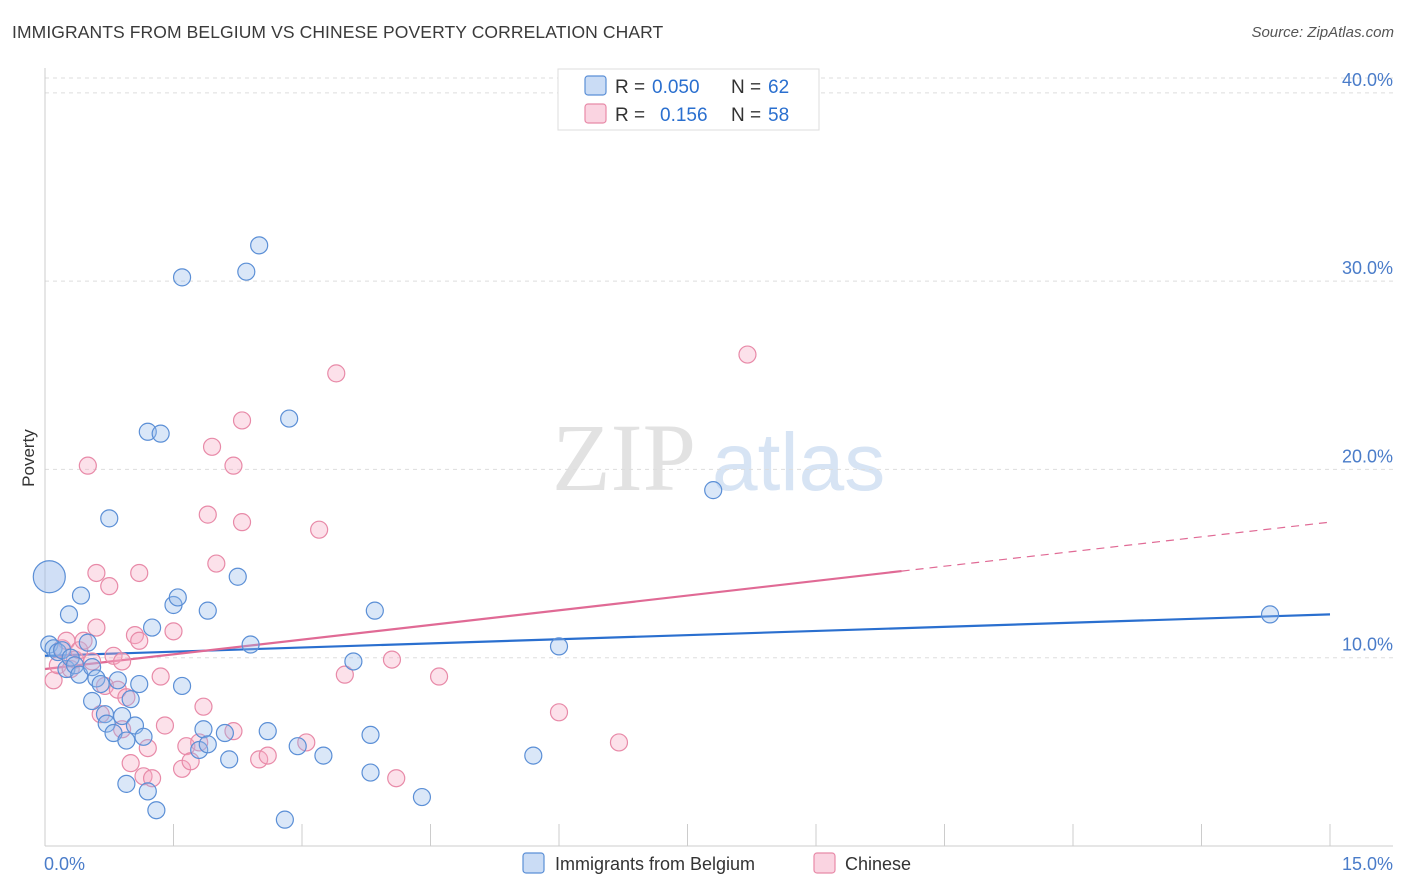 The height and width of the screenshot is (892, 1406). I want to click on trend-line-belgium, so click(687, 635).